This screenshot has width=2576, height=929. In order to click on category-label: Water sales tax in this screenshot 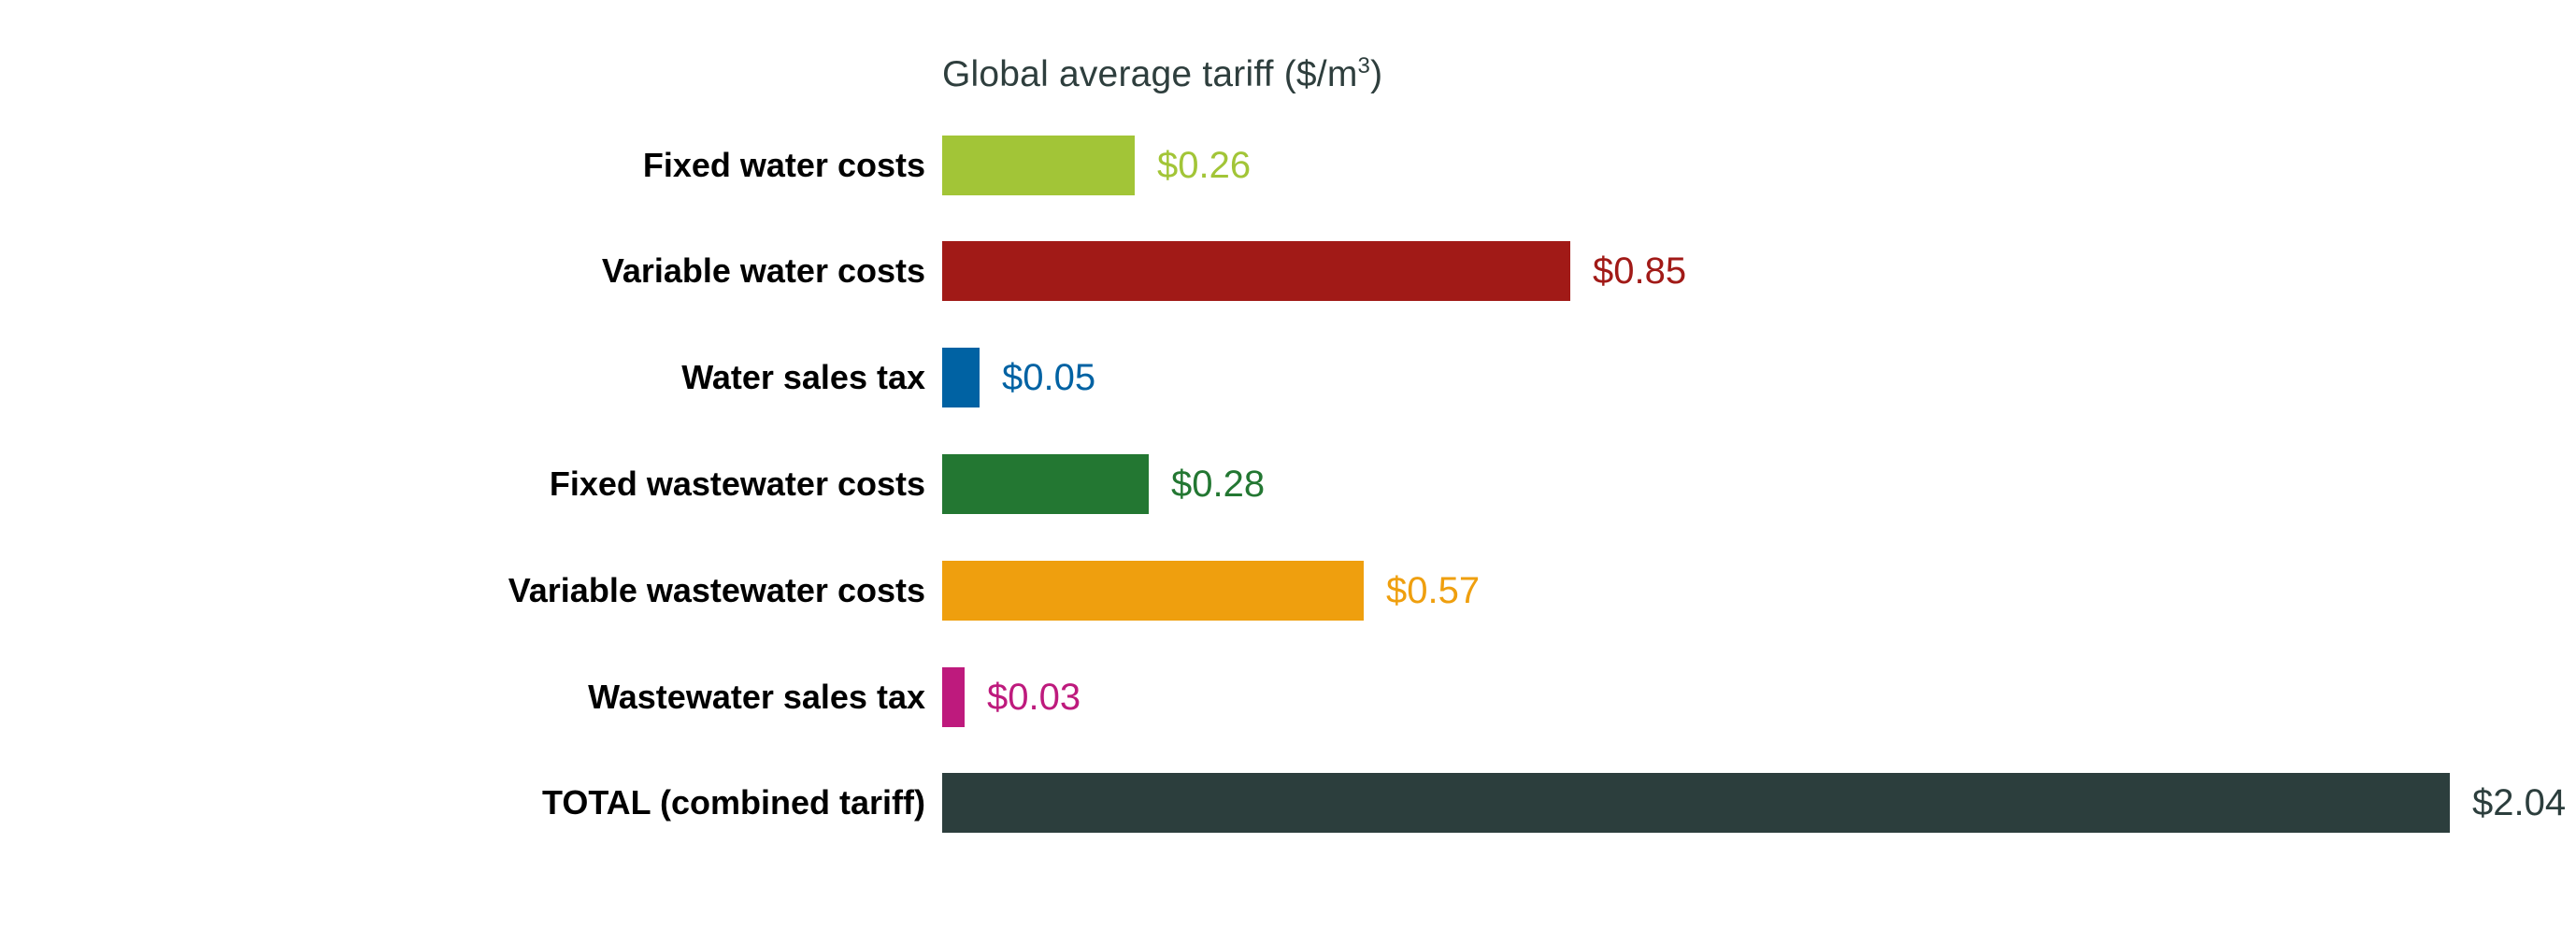, I will do `click(803, 377)`.